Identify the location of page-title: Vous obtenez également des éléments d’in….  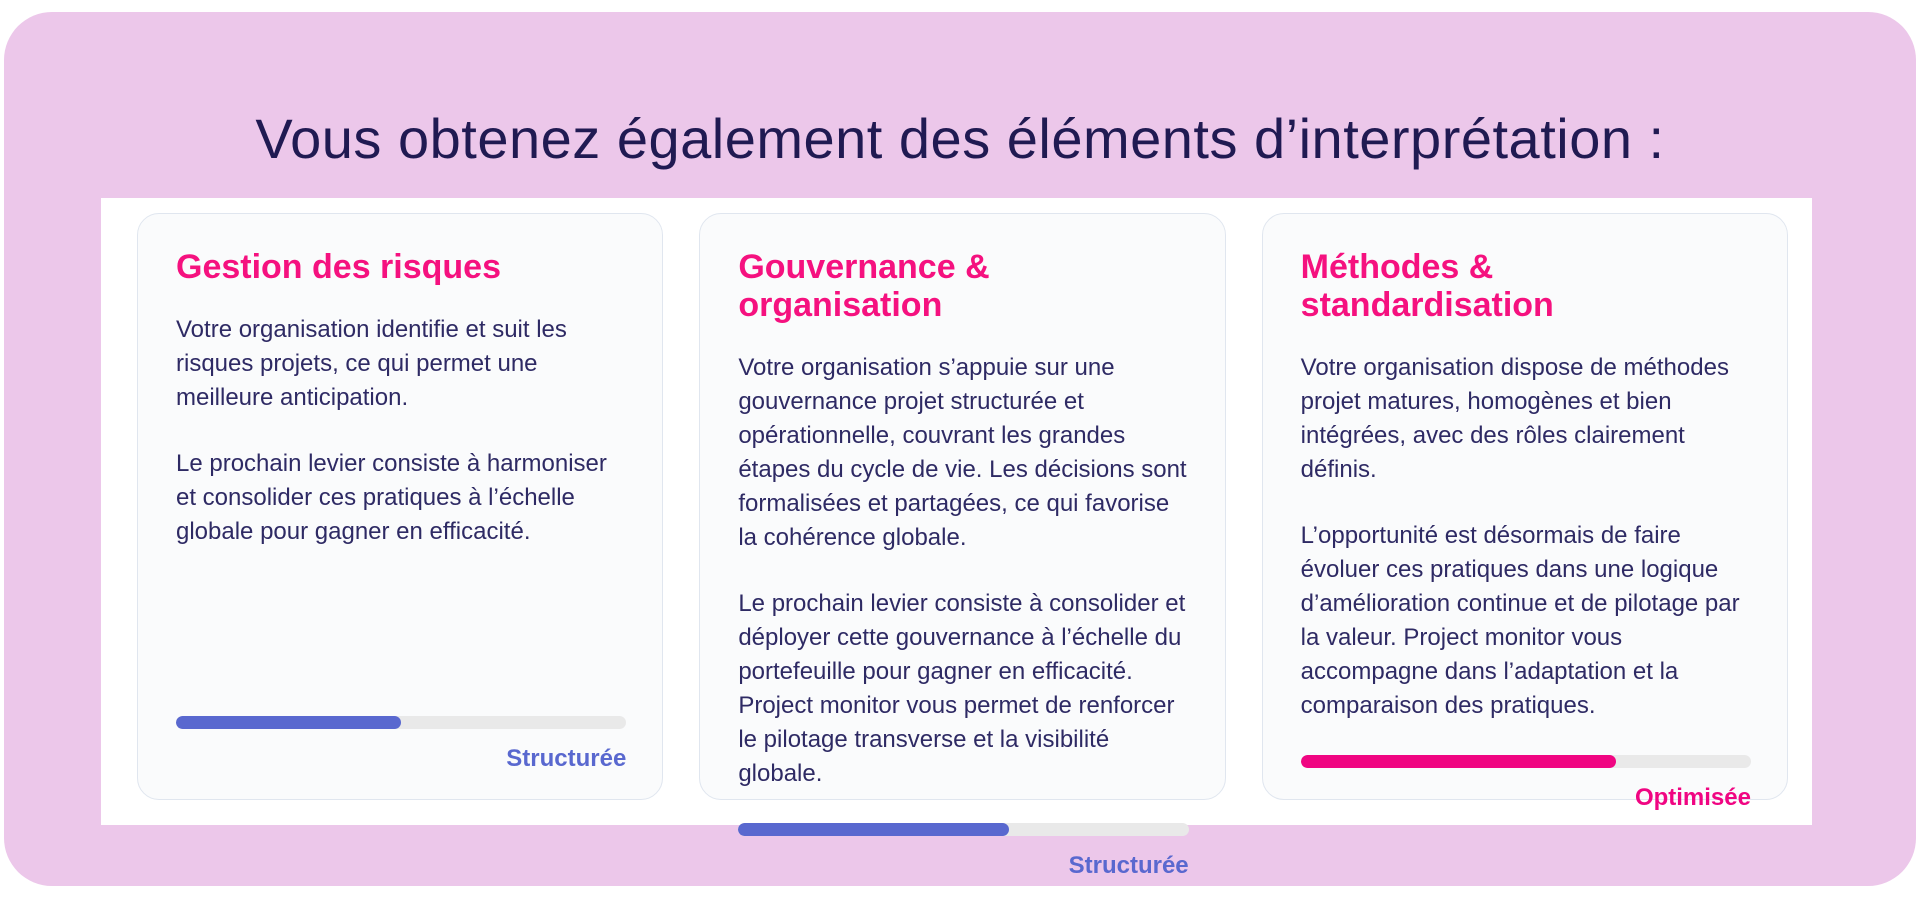
(960, 138).